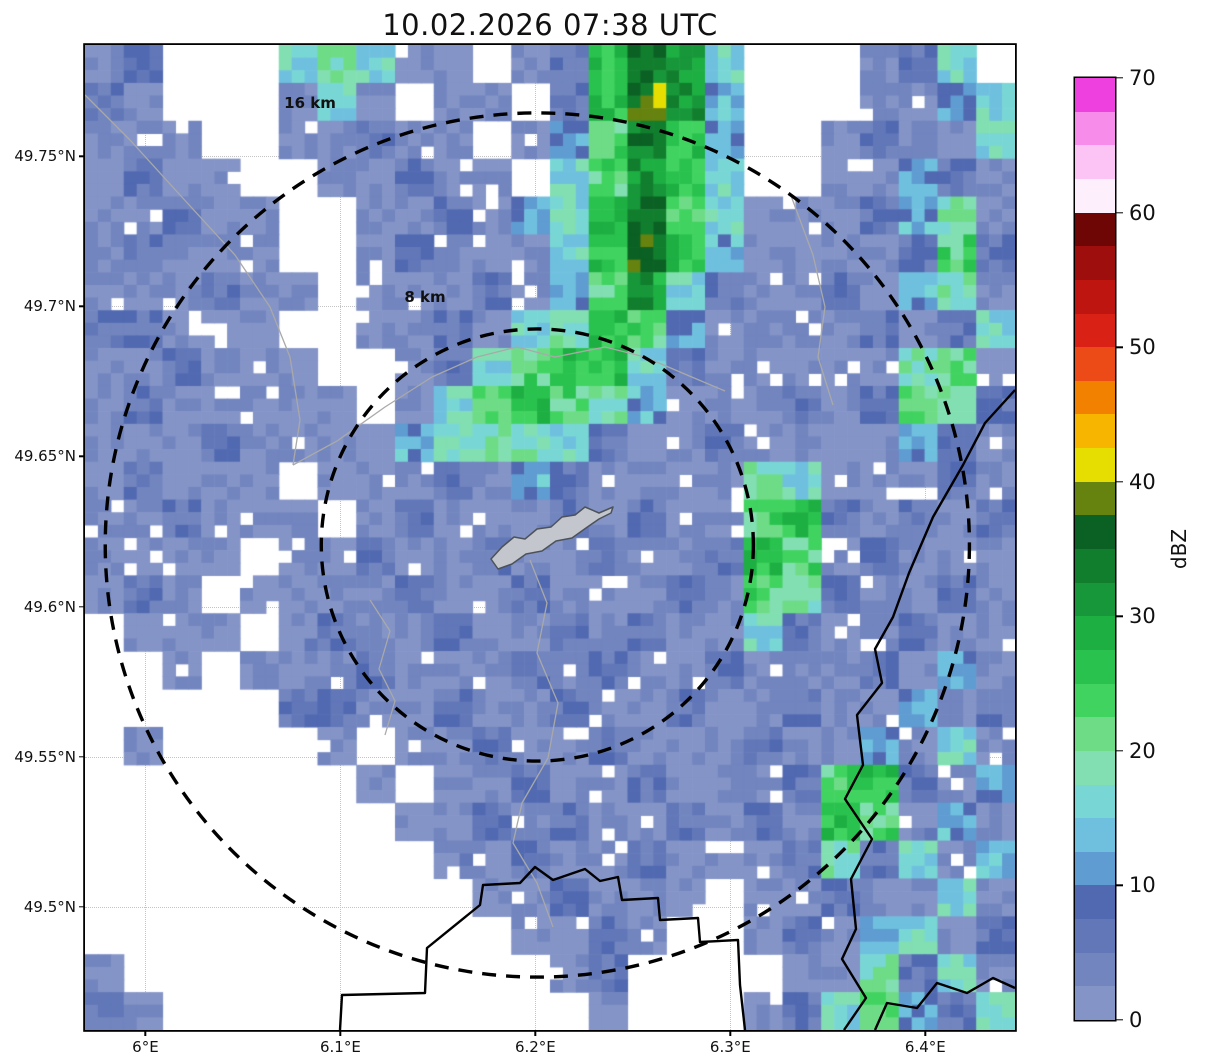  What do you see at coordinates (535, 1047) in the screenshot?
I see `x-tick-label: 6.2°E` at bounding box center [535, 1047].